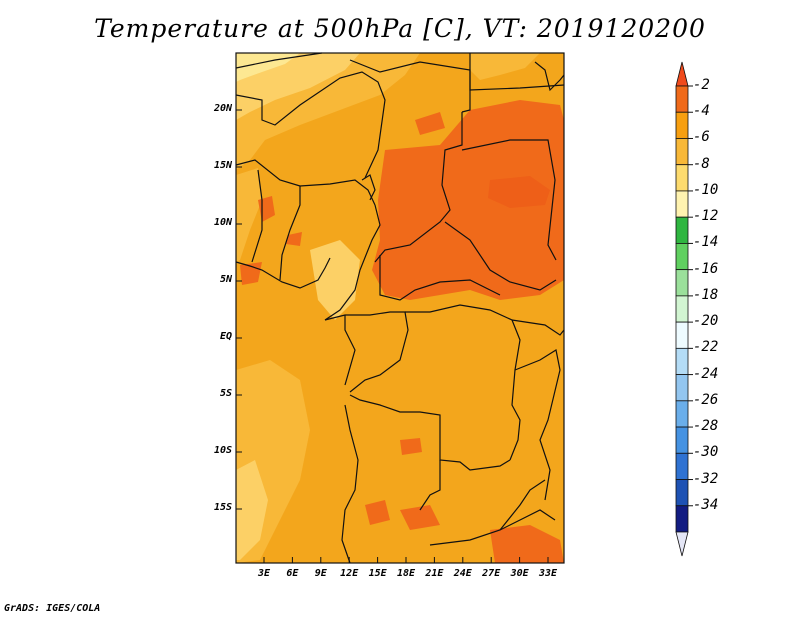  I want to click on y-axis-label: 5S, so click(225, 393).